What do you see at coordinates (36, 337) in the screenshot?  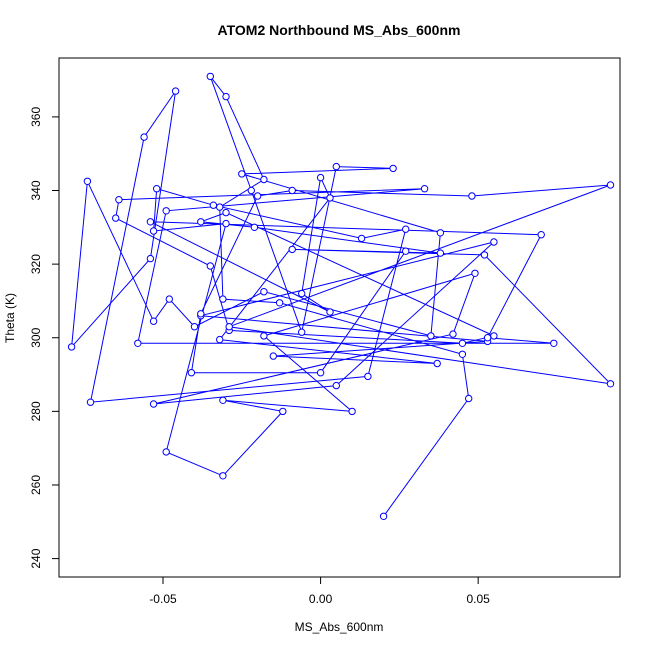 I see `y-tick-label: 300` at bounding box center [36, 337].